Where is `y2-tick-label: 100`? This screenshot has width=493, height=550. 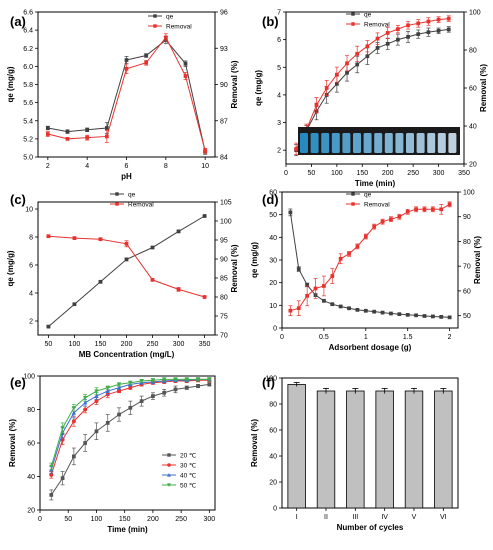
y2-tick-label: 100 is located at coordinates (475, 13).